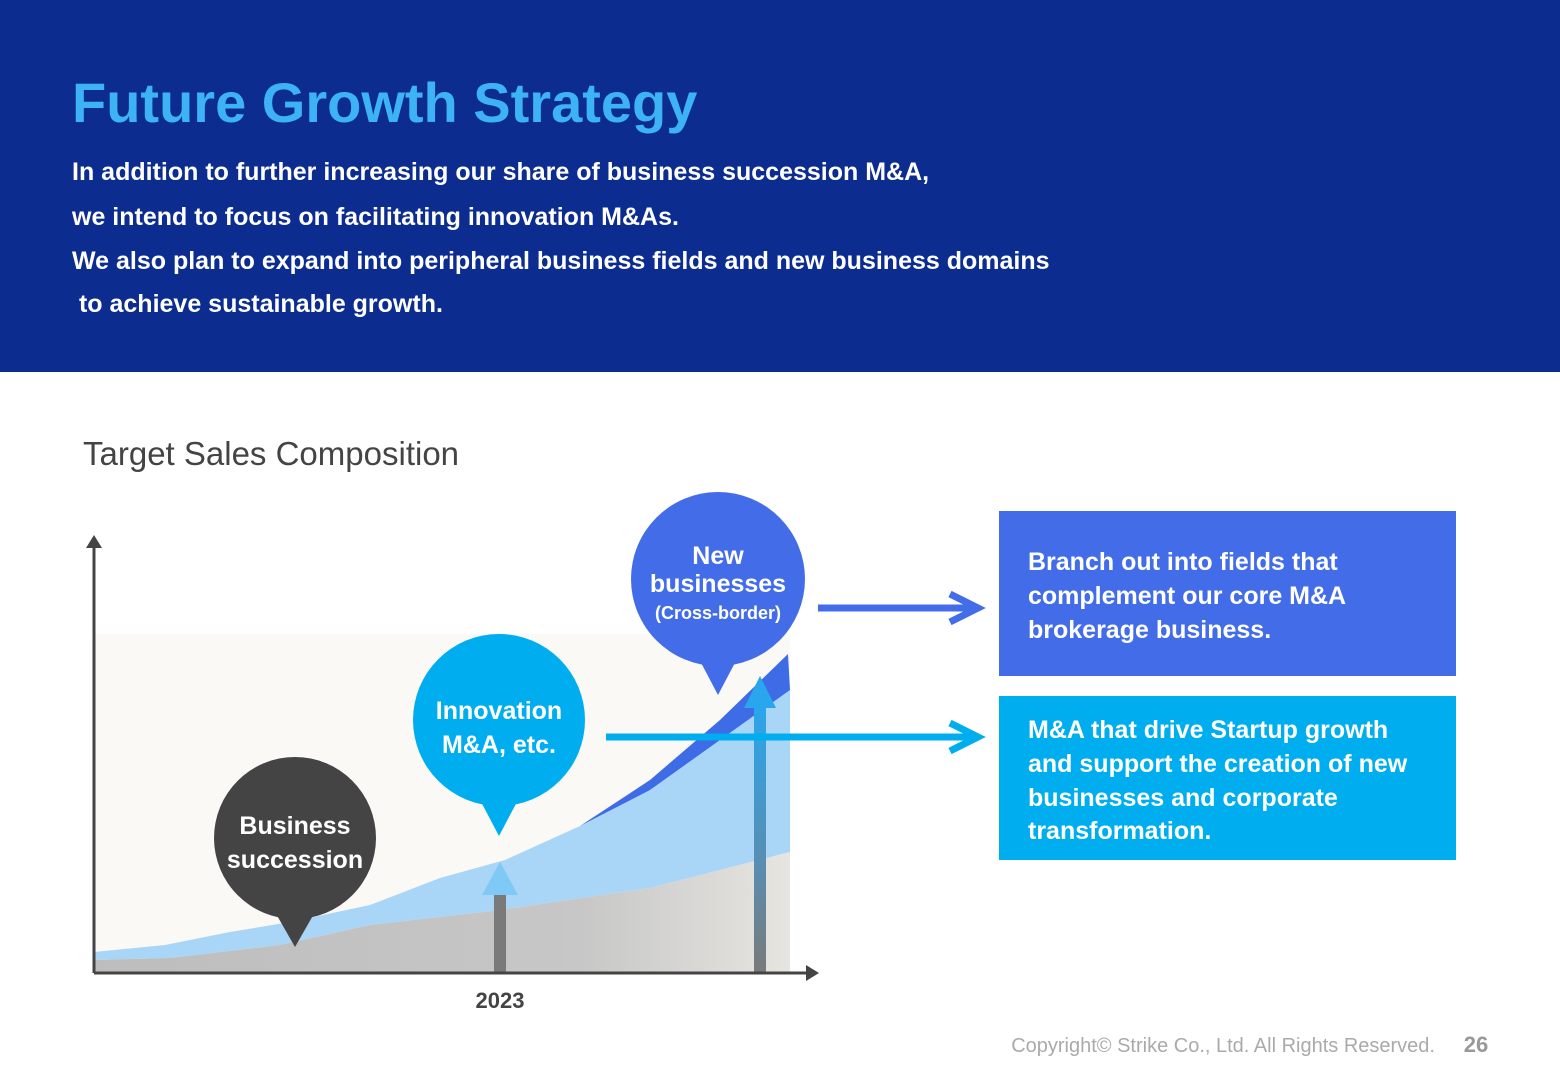 The image size is (1560, 1080). Describe the element at coordinates (1183, 798) in the screenshot. I see `box-text: businesses and corporate` at that location.